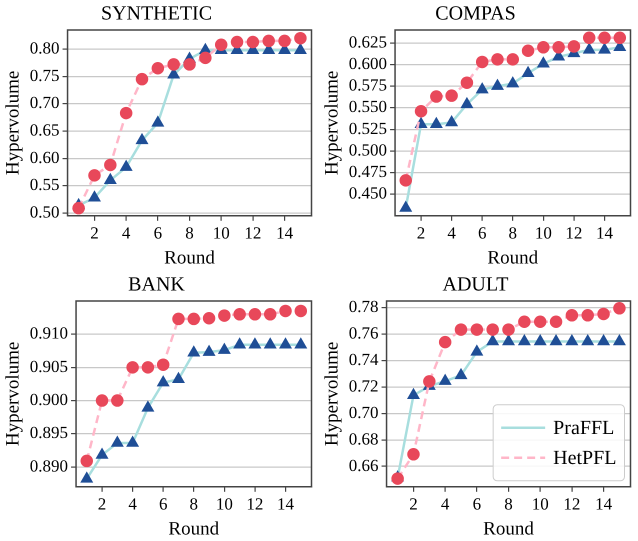 This screenshot has width=638, height=541. Describe the element at coordinates (49, 333) in the screenshot. I see `y-tick-label: 0.910` at that location.